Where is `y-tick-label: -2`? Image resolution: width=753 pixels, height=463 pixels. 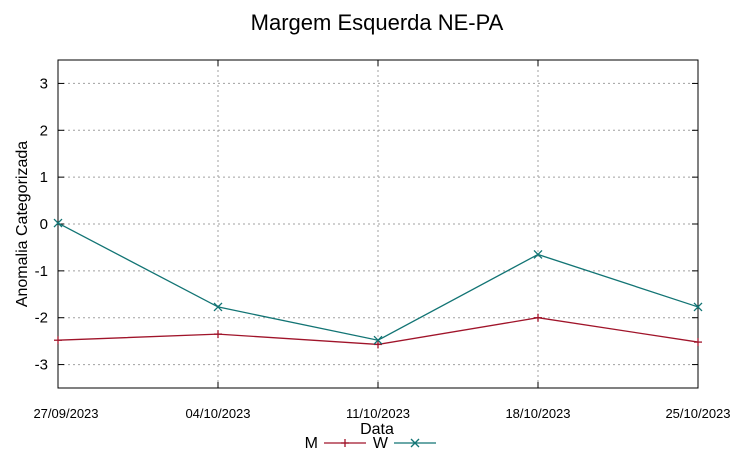 y-tick-label: -2 is located at coordinates (41, 318).